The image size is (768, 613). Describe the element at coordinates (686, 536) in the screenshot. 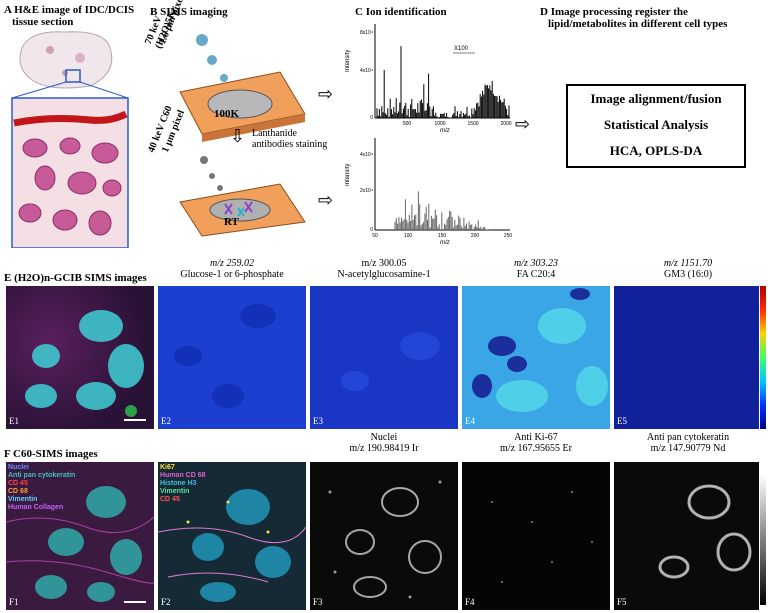

I see `f5-image: F5` at that location.